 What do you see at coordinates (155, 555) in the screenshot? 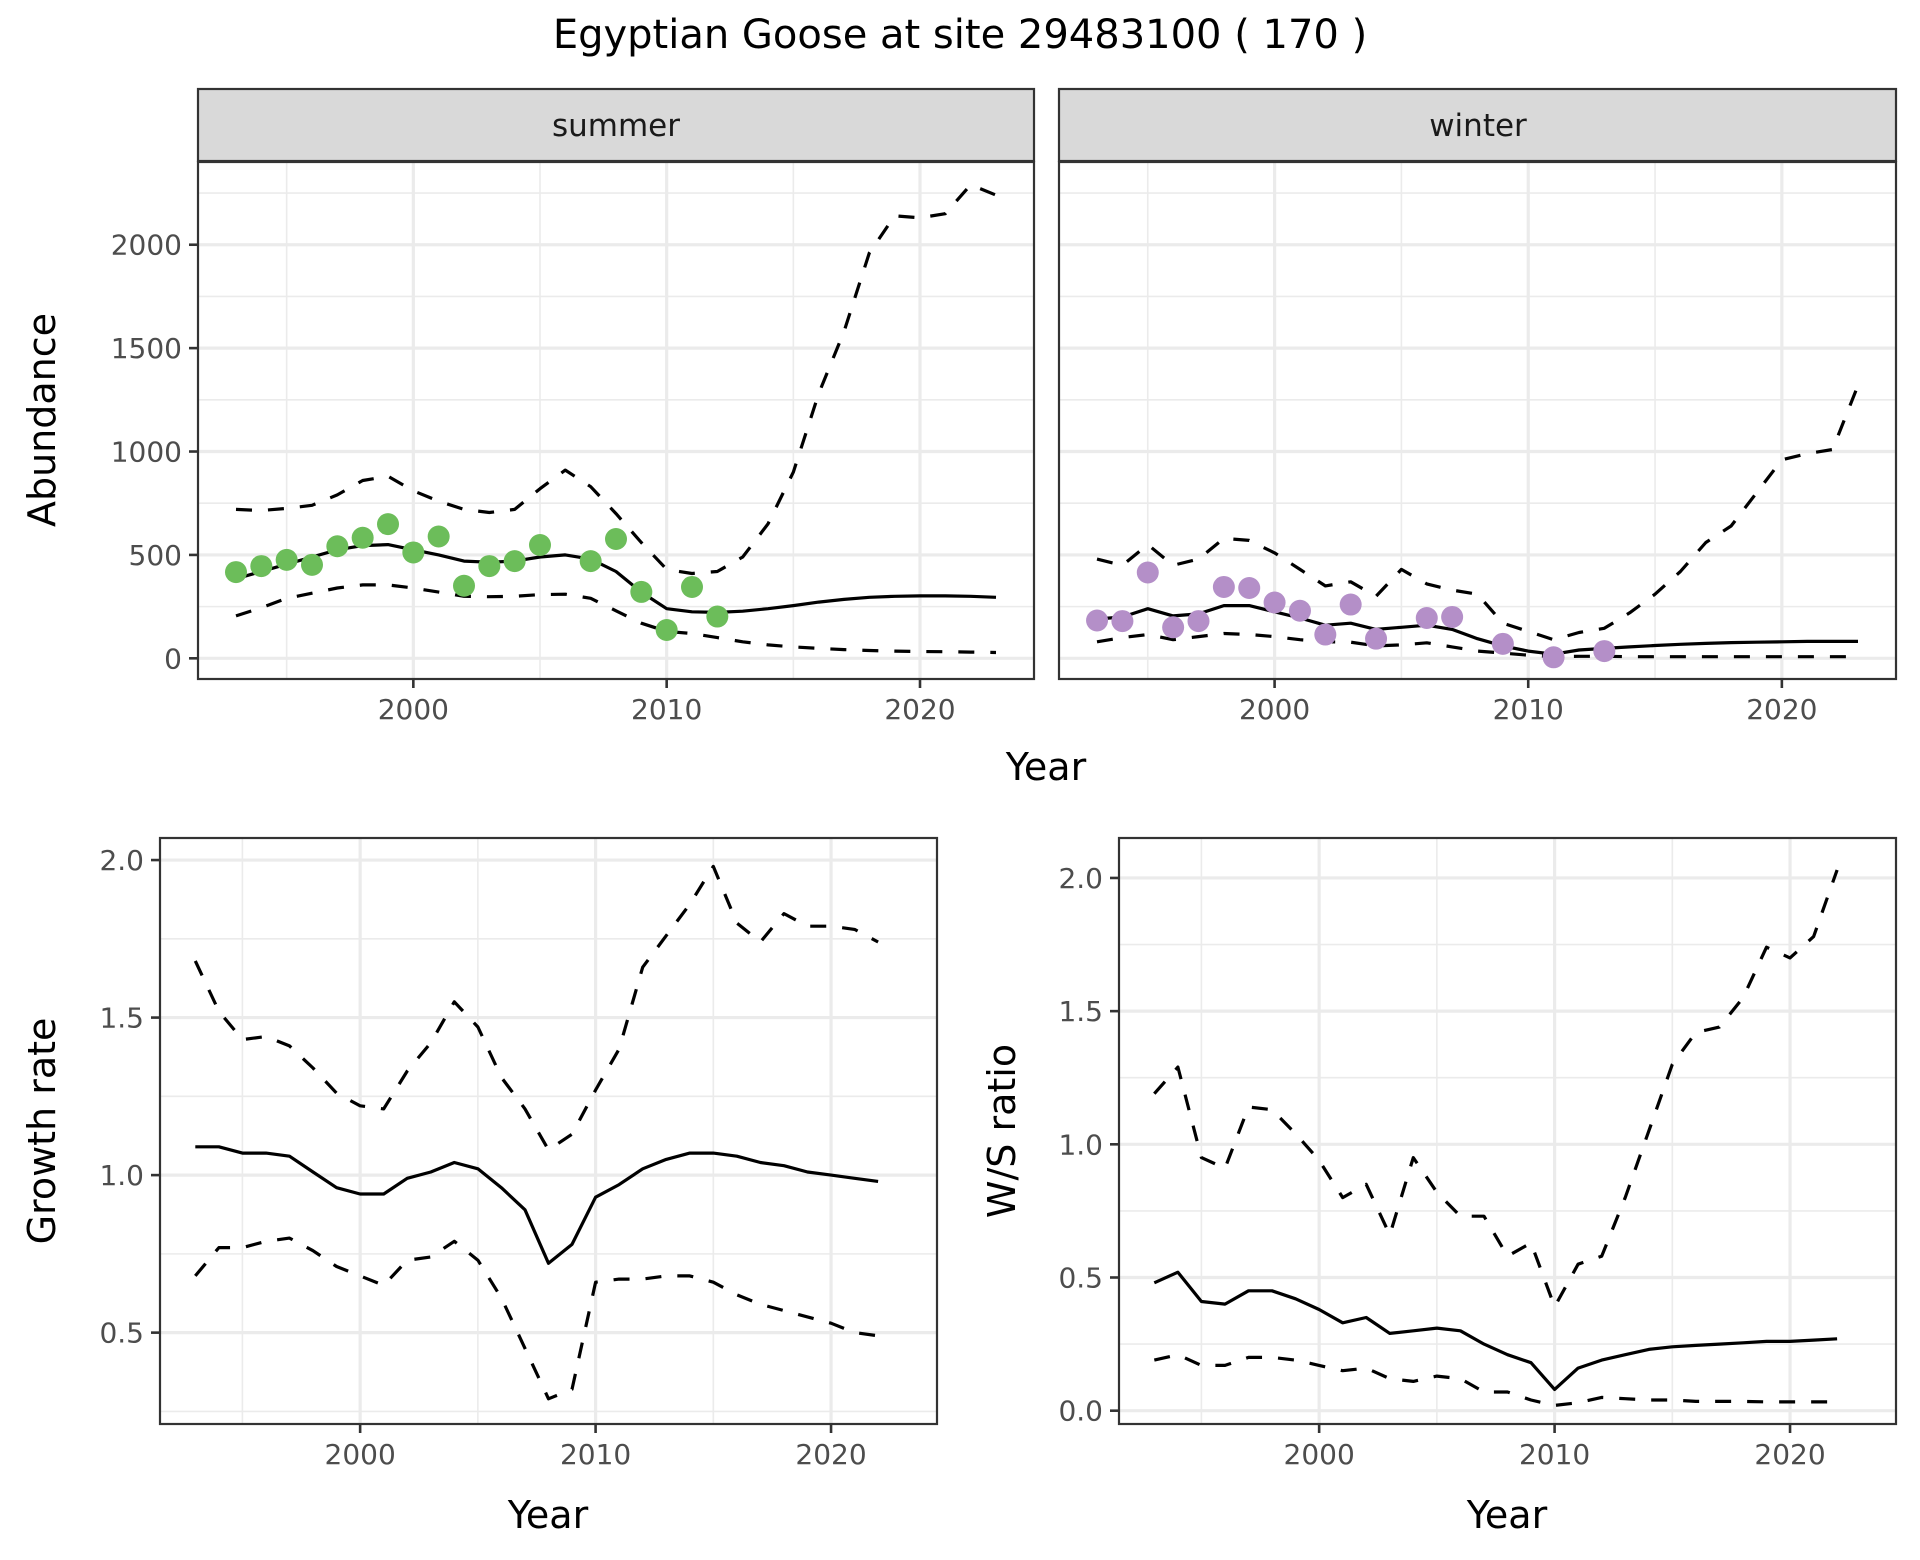
I see `y-tick-label: 500` at bounding box center [155, 555].